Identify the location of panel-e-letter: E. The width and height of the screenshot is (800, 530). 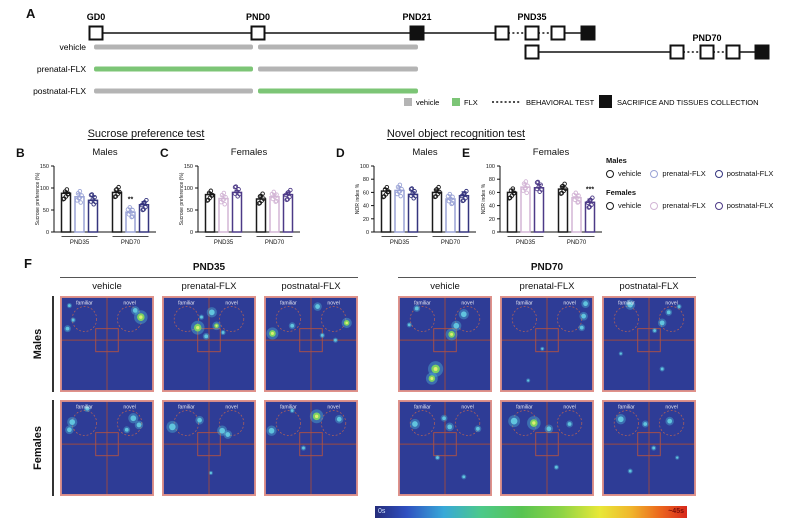
(466, 153).